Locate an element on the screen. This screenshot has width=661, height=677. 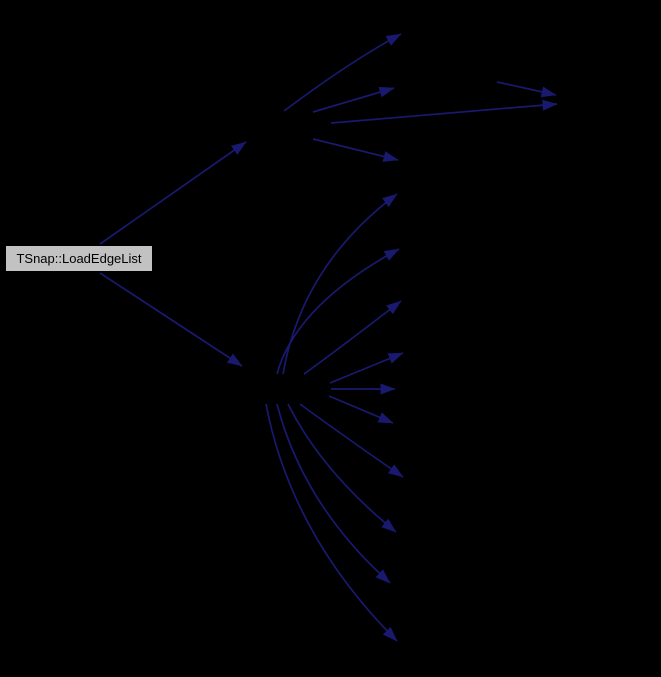
edge-root-to-lower-hub is located at coordinates (171, 319).